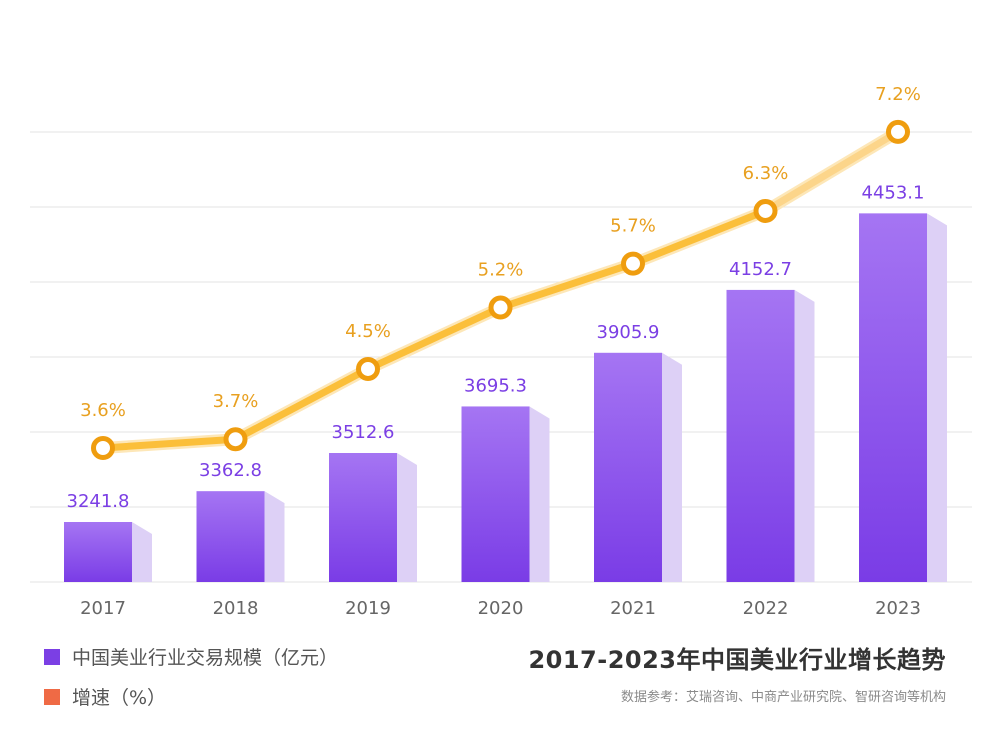 The height and width of the screenshot is (731, 1000). I want to click on legend-swatch-purple, so click(52, 656).